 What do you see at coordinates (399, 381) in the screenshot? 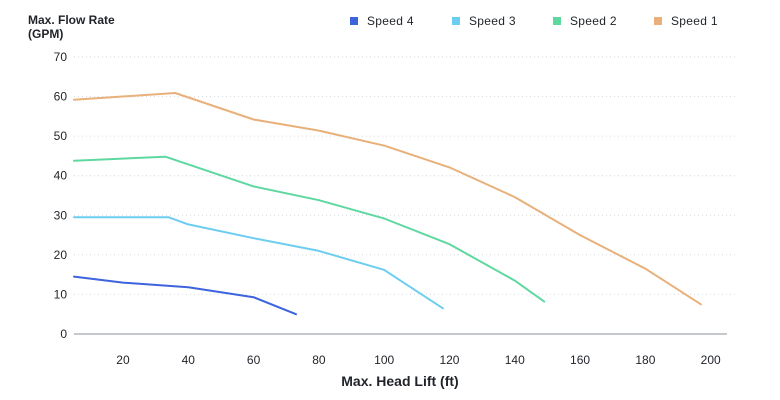
I see `x-axis-label: Max. Head Lift (ft)` at bounding box center [399, 381].